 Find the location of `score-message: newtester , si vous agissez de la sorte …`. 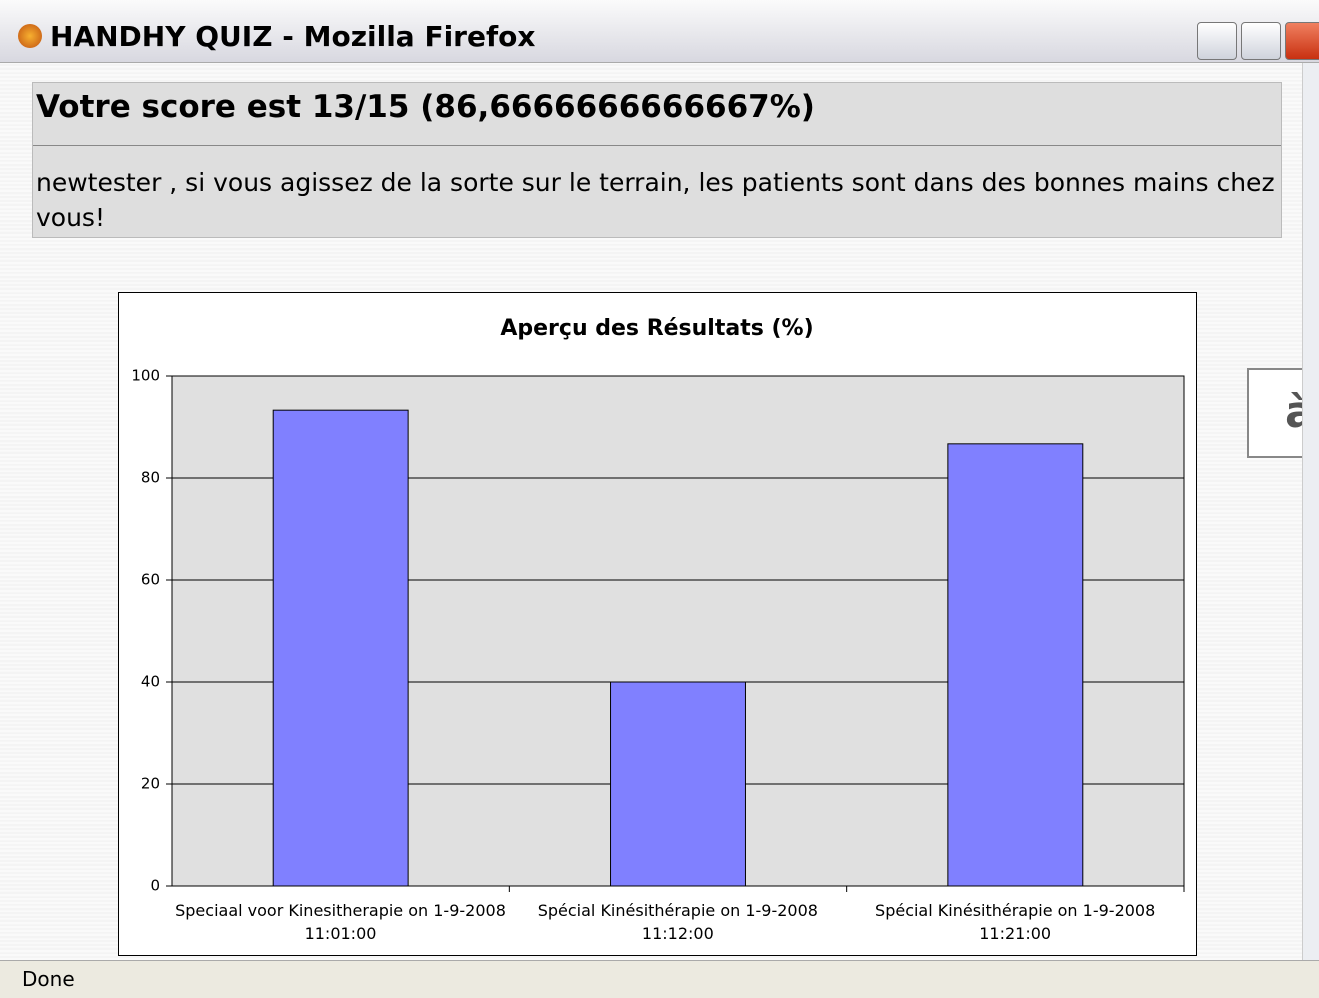

score-message: newtester , si vous agissez de la sorte … is located at coordinates (655, 200).